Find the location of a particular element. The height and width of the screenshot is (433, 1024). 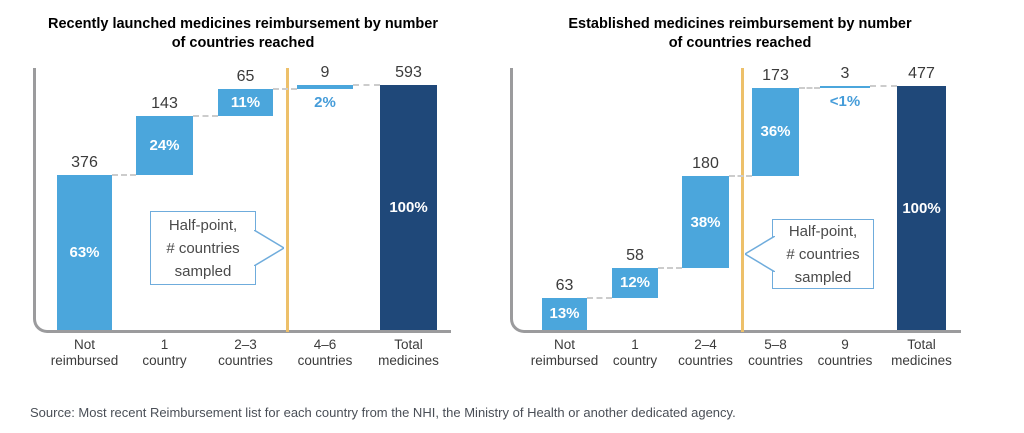

bar-value-label: 3 is located at coordinates (845, 73).